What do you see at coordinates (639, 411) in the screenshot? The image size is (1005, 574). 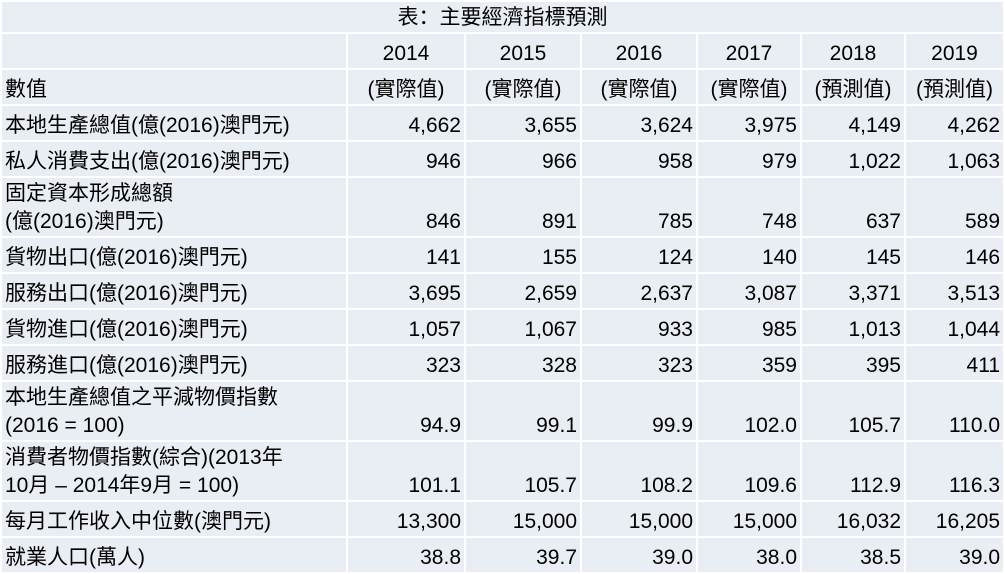 I see `cell-value: 99.9` at bounding box center [639, 411].